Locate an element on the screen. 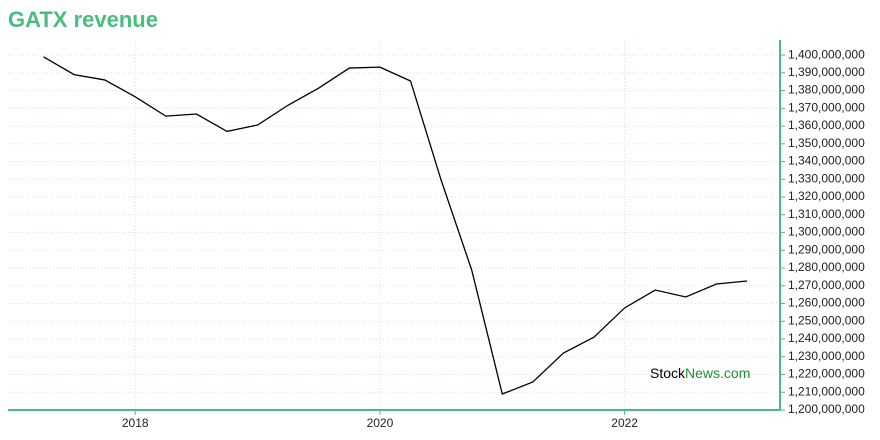  x-tick-label: 2018 is located at coordinates (135, 423).